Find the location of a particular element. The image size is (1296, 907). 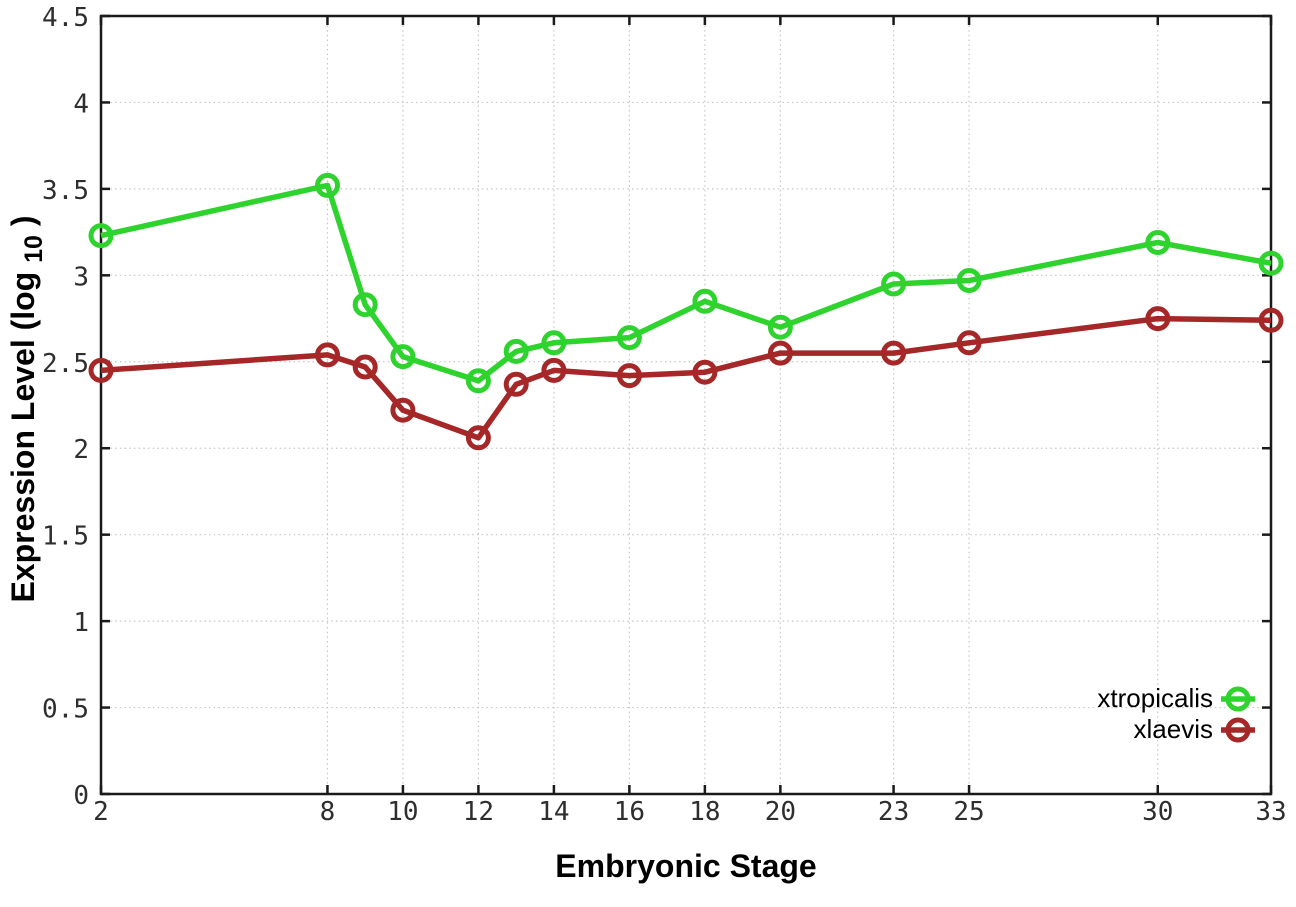

y-tick-label: 1 is located at coordinates (81, 623).